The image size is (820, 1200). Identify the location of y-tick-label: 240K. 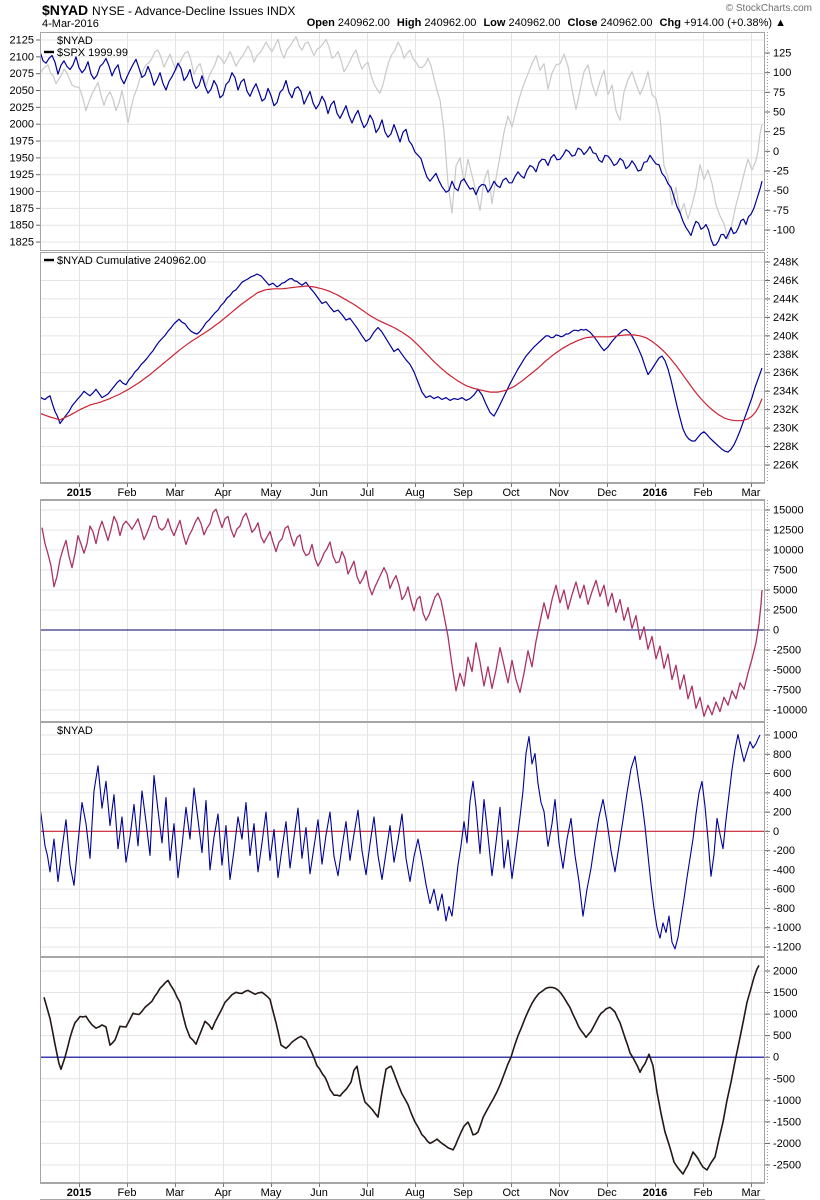
(786, 336).